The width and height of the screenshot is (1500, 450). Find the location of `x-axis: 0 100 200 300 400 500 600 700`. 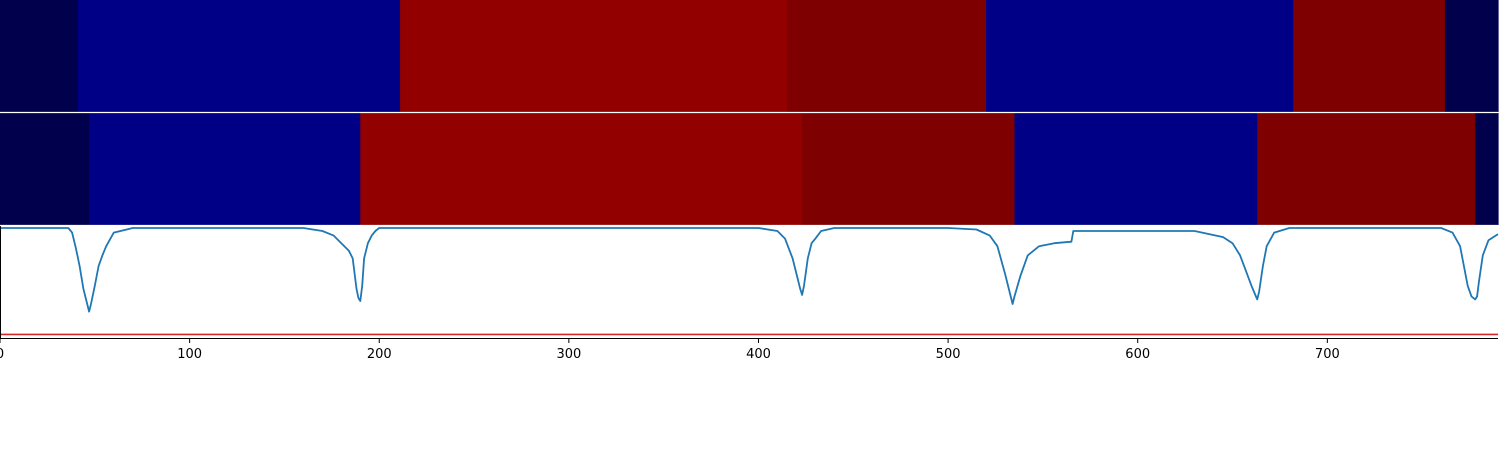

x-axis: 0 100 200 300 400 500 600 700 is located at coordinates (749, 350).